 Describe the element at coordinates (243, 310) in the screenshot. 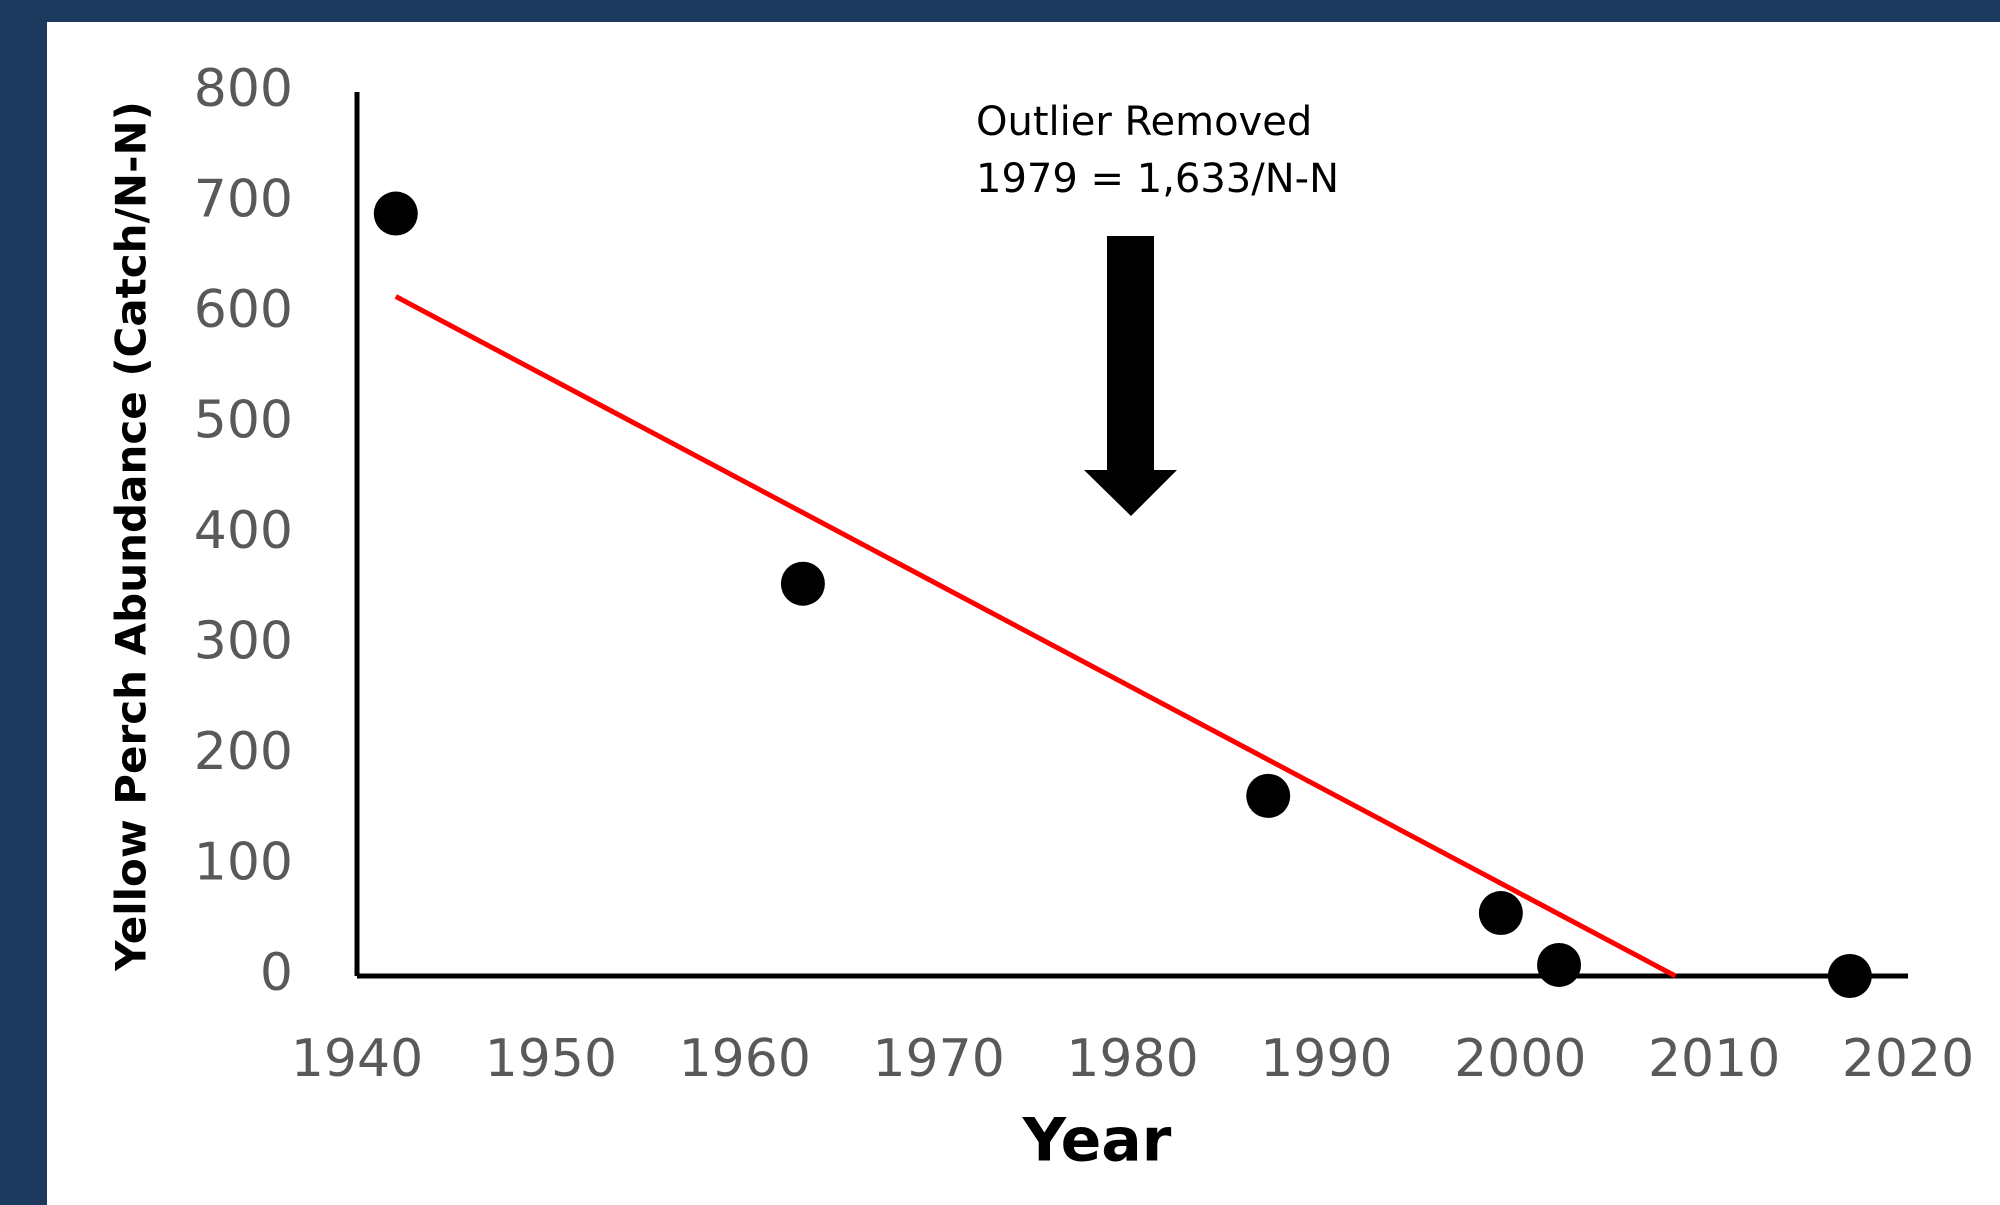

I see `y-tick-label: 600` at that location.